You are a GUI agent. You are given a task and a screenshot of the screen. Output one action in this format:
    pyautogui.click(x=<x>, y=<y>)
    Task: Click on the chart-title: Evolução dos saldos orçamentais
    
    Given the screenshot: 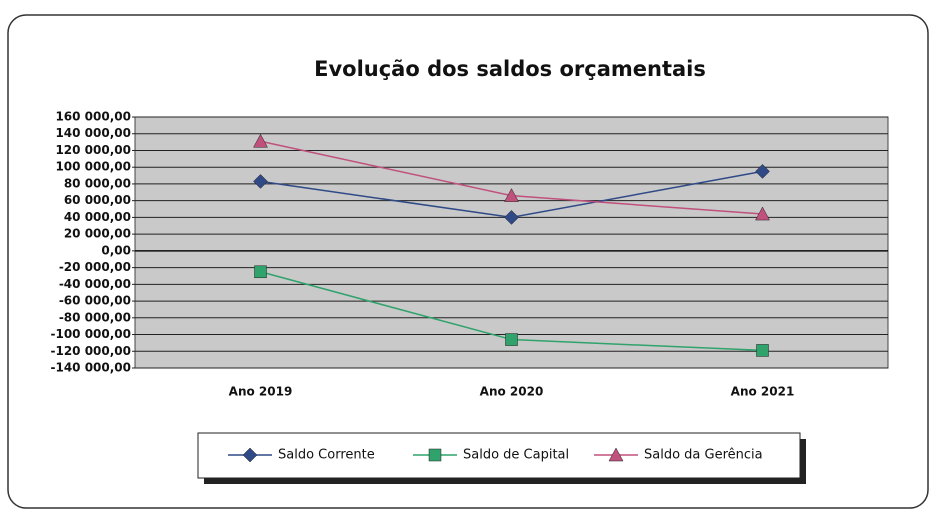 What is the action you would take?
    pyautogui.click(x=510, y=69)
    